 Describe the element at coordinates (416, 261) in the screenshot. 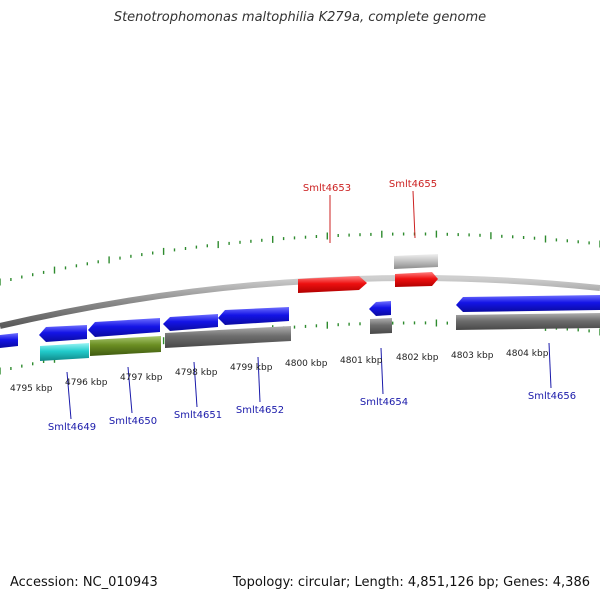

I see `feature-light-gray` at that location.